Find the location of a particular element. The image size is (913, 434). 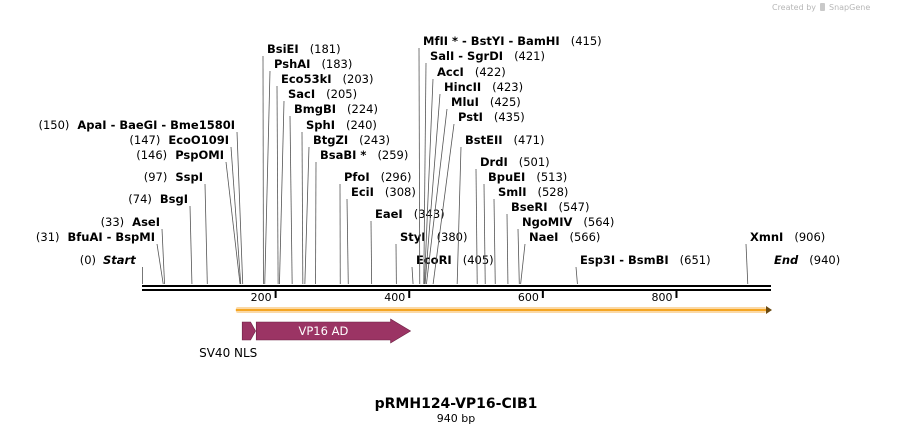

site-pshai: PshAI (183) is located at coordinates (308, 171).